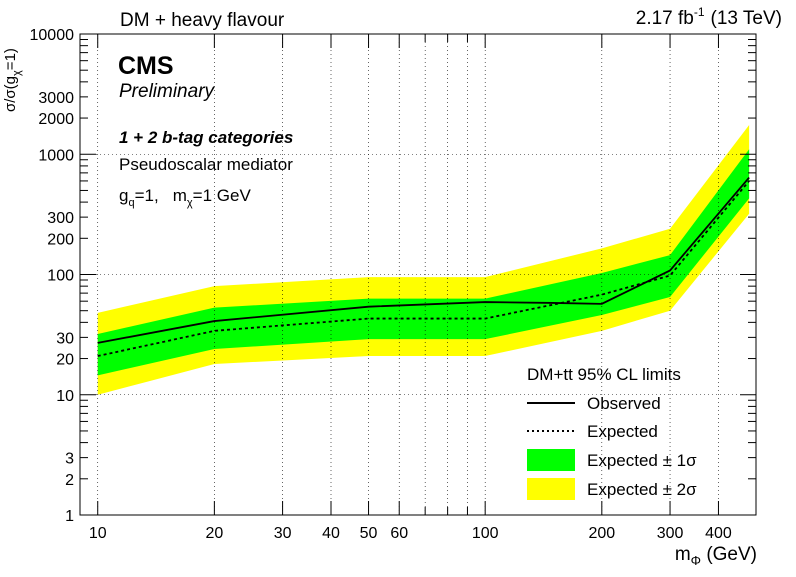 This screenshot has height=577, width=796. What do you see at coordinates (206, 137) in the screenshot?
I see `category-label: 1 + 2 b-tag categories` at bounding box center [206, 137].